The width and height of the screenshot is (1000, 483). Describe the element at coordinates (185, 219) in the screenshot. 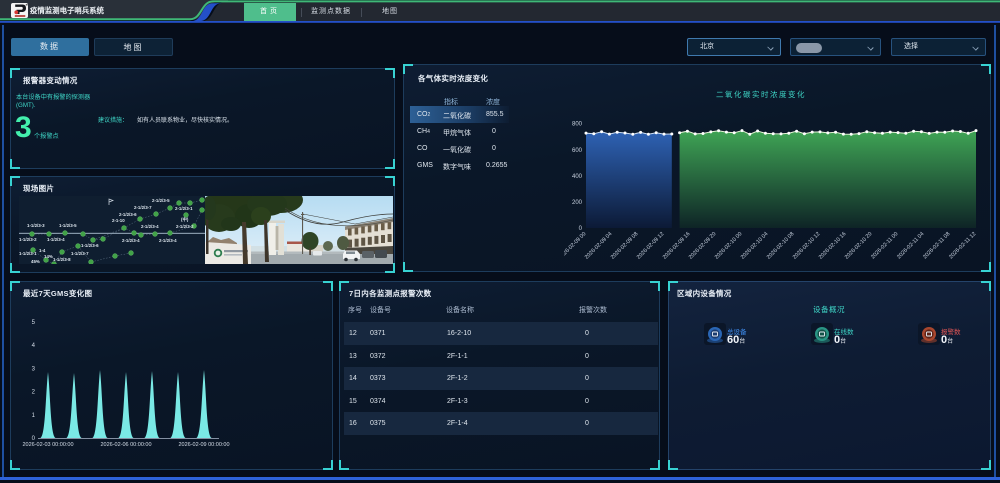

I see `svg-text: (中)` at that location.